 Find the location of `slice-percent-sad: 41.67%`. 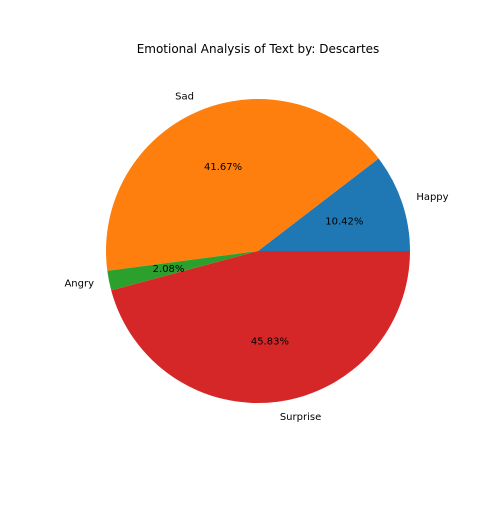

slice-percent-sad: 41.67% is located at coordinates (223, 167).